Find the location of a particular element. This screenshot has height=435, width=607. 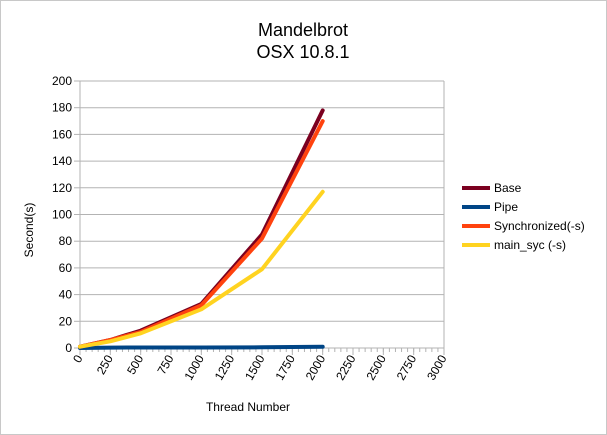

x-tick-label: 1500 is located at coordinates (255, 367).